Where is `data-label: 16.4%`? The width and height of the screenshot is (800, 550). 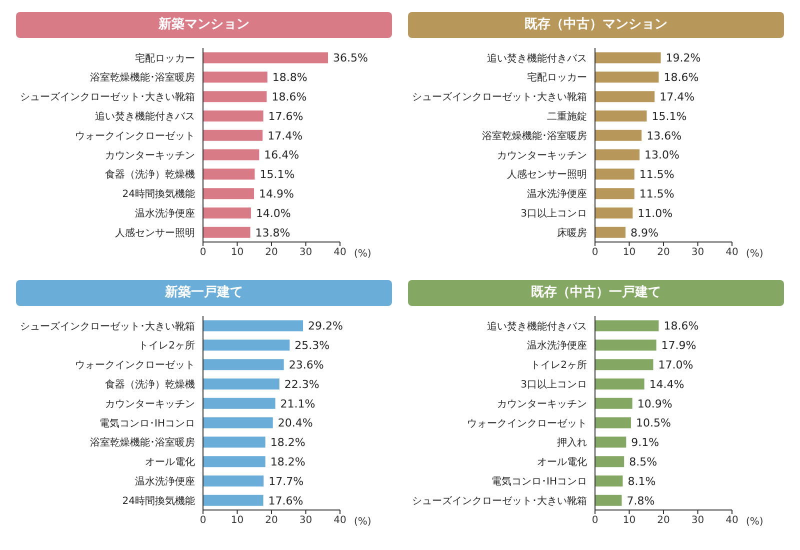 data-label: 16.4% is located at coordinates (282, 155).